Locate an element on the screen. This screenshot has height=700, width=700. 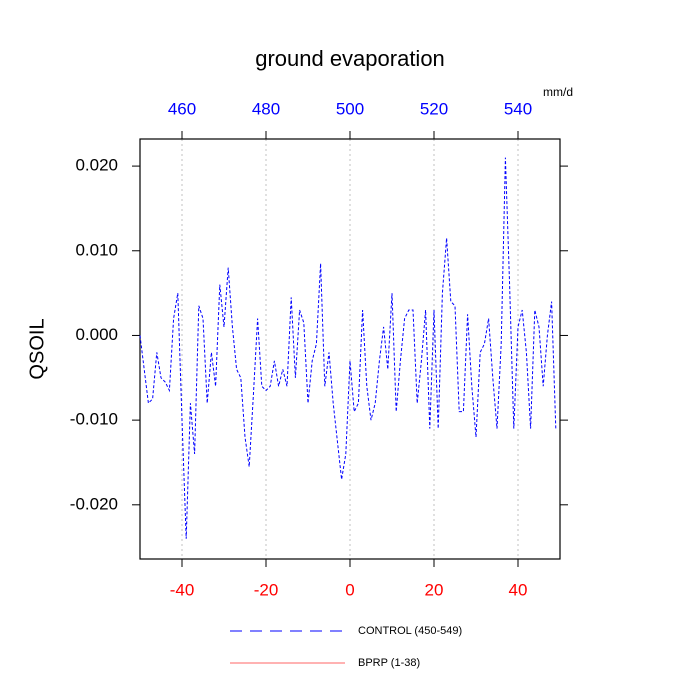
y-tick-label: 0.020 is located at coordinates (96, 165).